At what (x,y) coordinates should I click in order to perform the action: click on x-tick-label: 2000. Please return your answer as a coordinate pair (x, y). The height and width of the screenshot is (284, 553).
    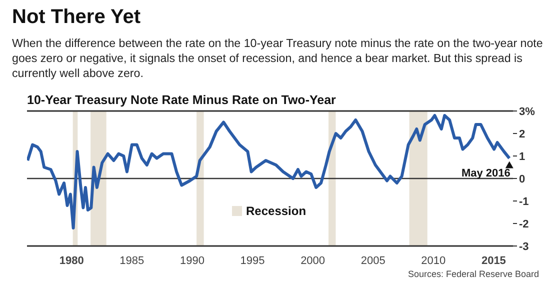
    Looking at the image, I should click on (313, 261).